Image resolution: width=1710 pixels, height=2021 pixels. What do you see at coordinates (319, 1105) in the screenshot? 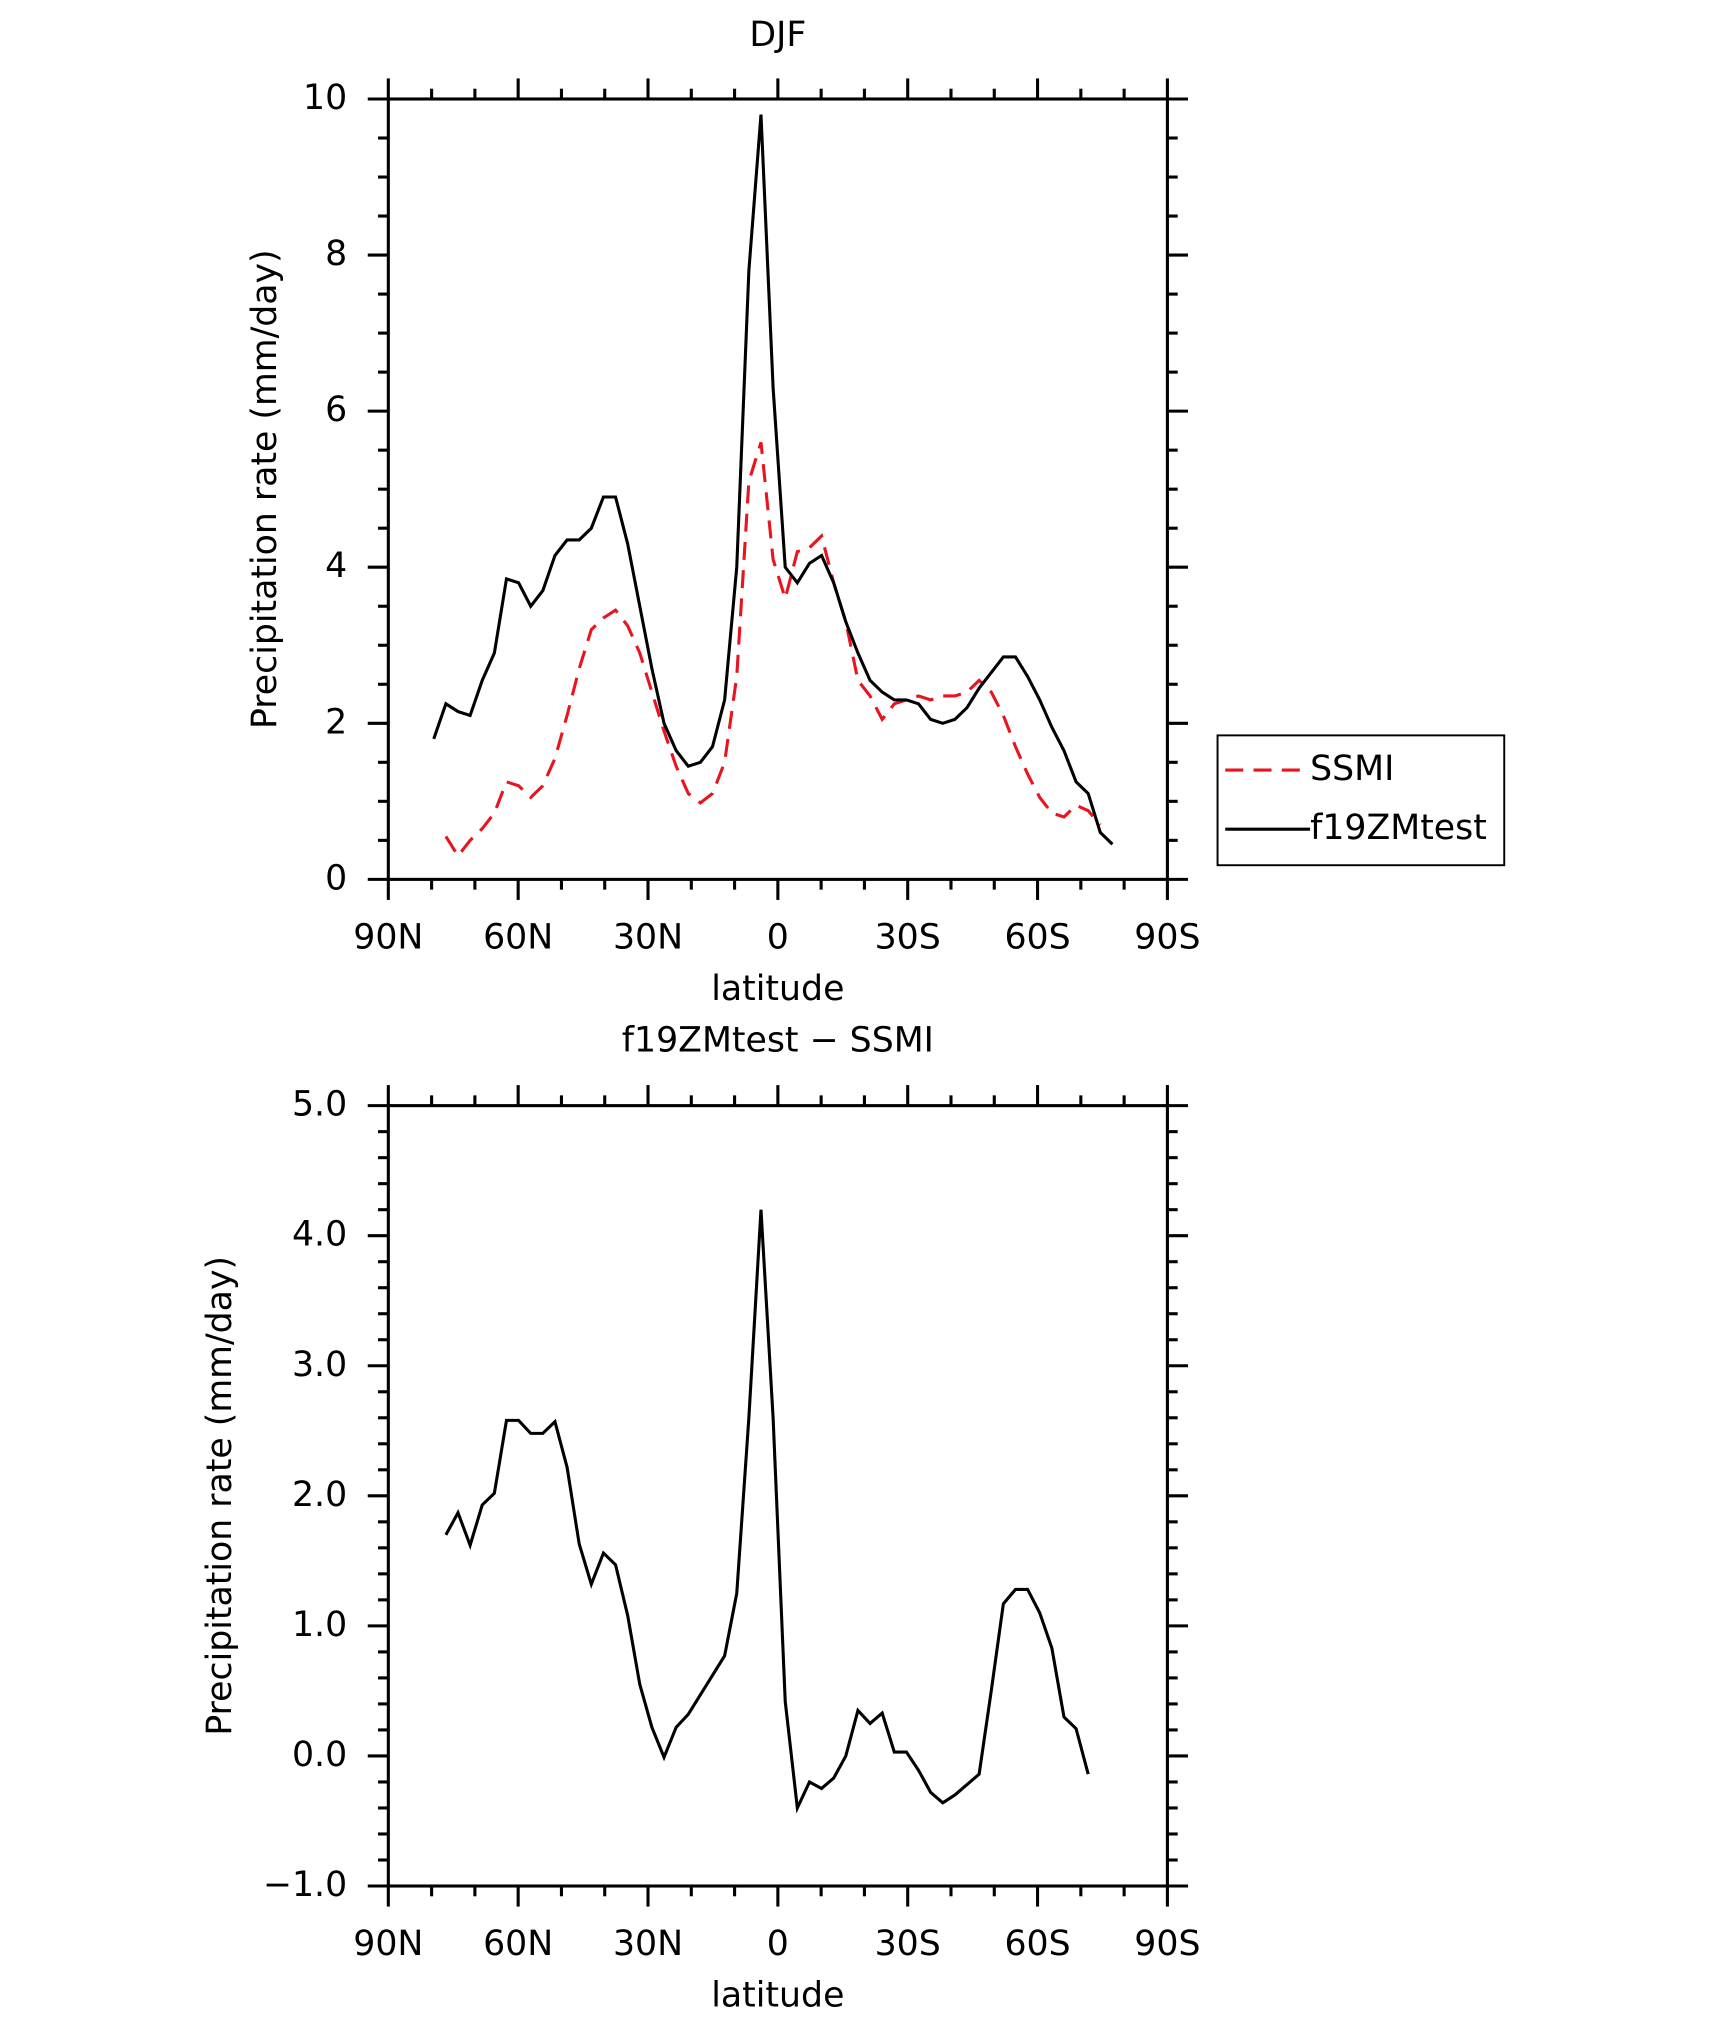
I see `y-tick-label: 5.0` at bounding box center [319, 1105].